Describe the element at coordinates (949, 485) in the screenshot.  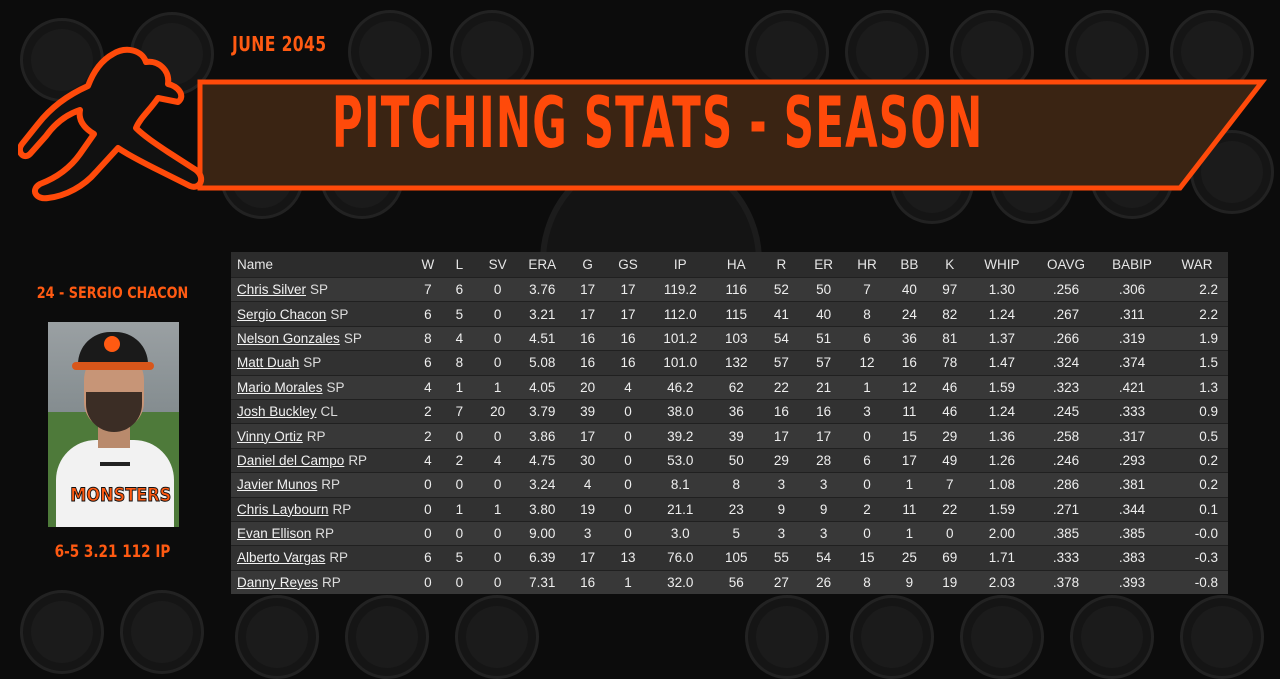
I see `stat-cell-k: 7` at that location.